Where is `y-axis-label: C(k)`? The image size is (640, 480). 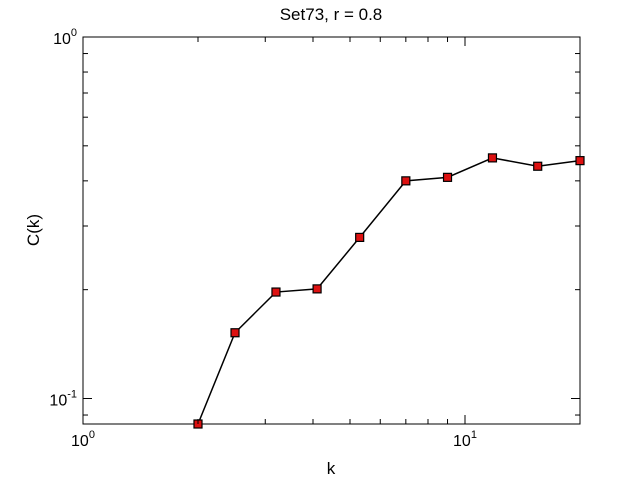
y-axis-label: C(k) is located at coordinates (33, 230).